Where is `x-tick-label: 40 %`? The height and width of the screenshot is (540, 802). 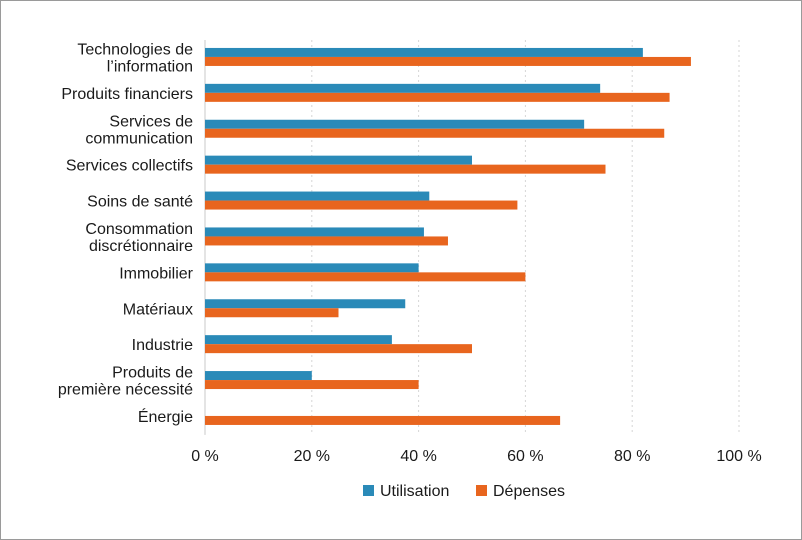
x-tick-label: 40 % is located at coordinates (418, 456).